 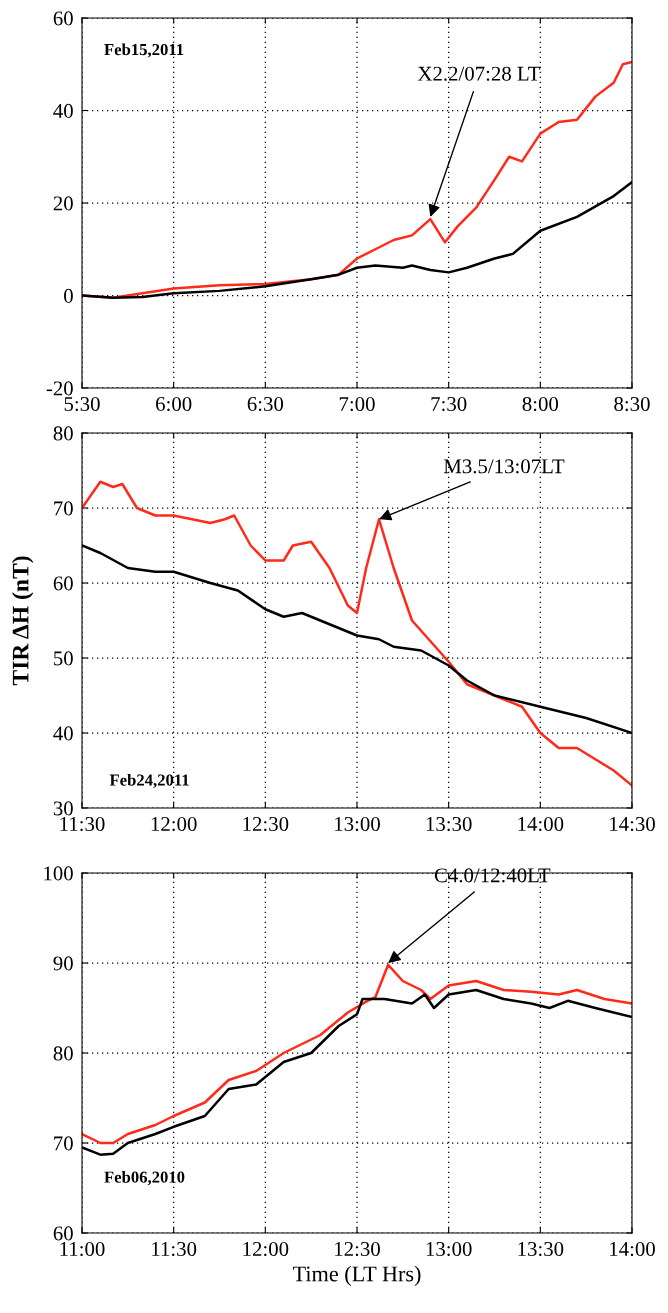 What do you see at coordinates (82, 1249) in the screenshot?
I see `x-tick-label: 11:00` at bounding box center [82, 1249].